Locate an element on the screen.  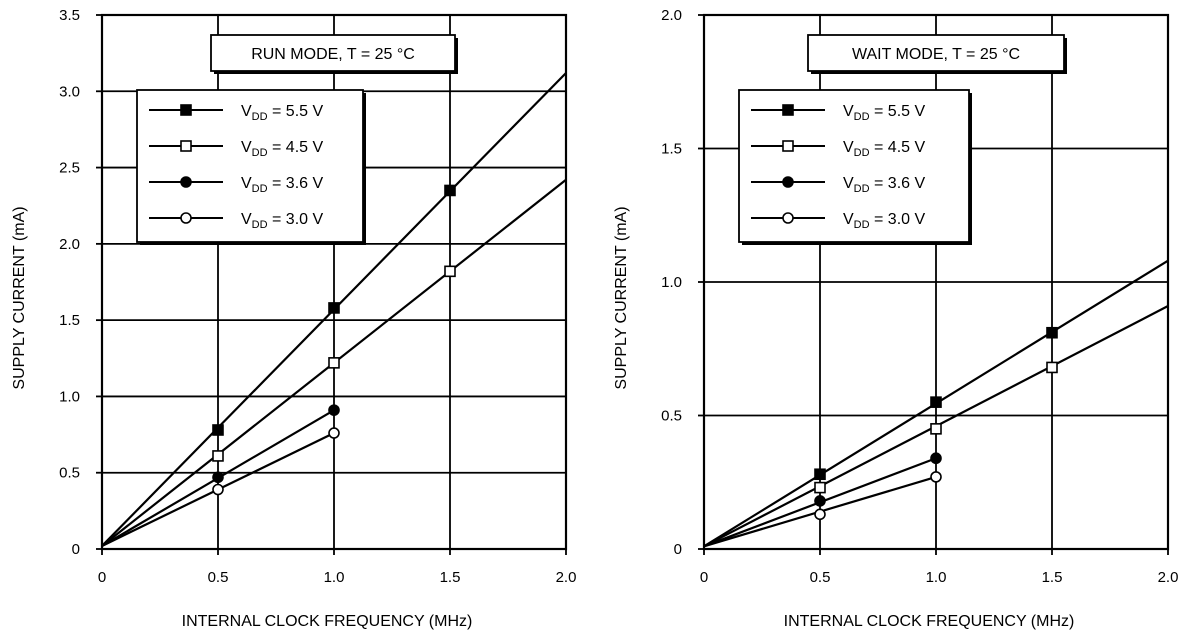
chart-title: WAIT MODE, T = 25 °C is located at coordinates (936, 54).